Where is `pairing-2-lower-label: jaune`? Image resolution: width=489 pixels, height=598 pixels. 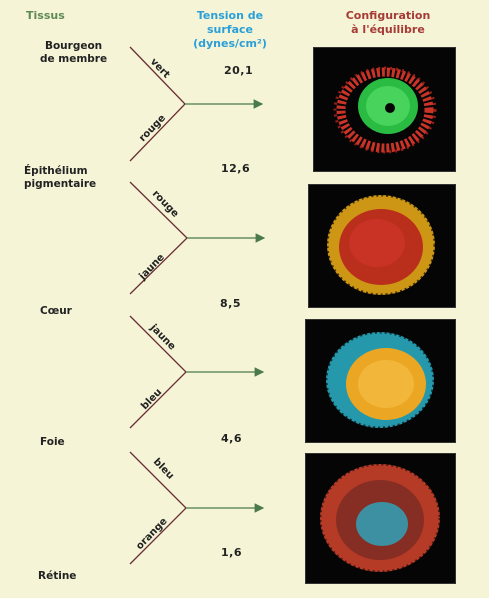
pairing-2-lower-label: jaune is located at coordinates (152, 267).